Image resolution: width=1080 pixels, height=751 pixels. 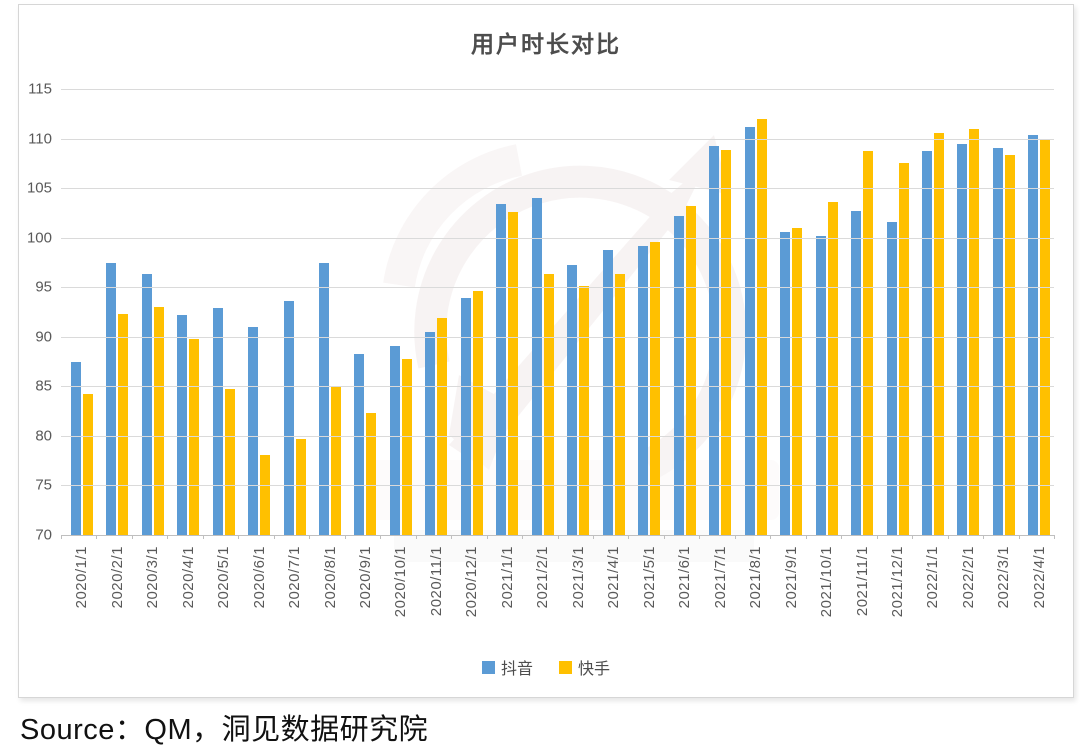 What do you see at coordinates (291, 598) in the screenshot?
I see `x-label-cell: 2020/7/1` at bounding box center [291, 598].